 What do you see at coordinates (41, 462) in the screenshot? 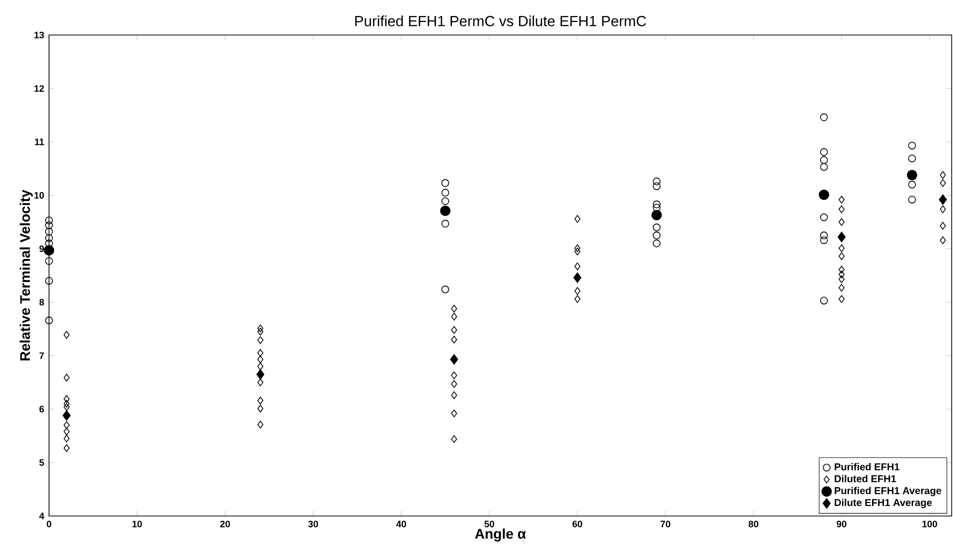
I see `y-tick-label: 5` at bounding box center [41, 462].